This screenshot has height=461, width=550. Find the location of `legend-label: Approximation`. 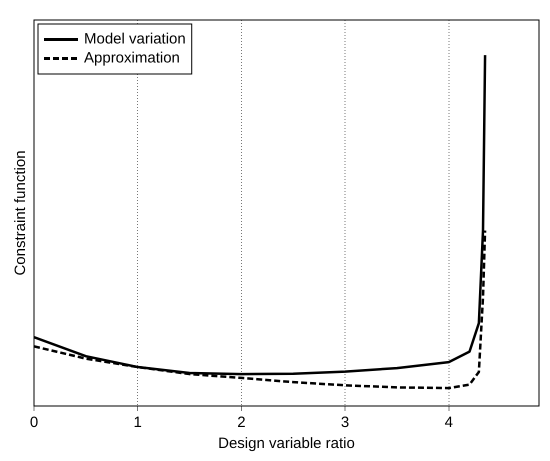

legend-label: Approximation is located at coordinates (132, 58).